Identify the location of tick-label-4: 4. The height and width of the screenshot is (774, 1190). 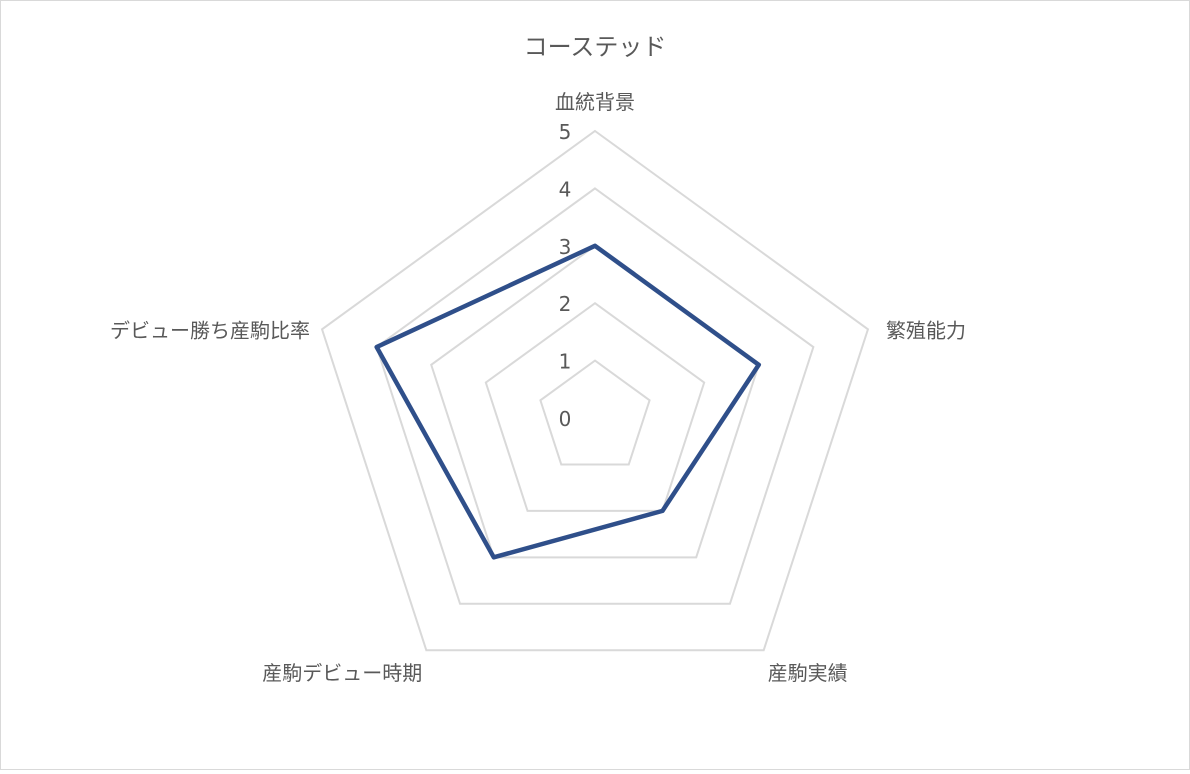
(565, 189).